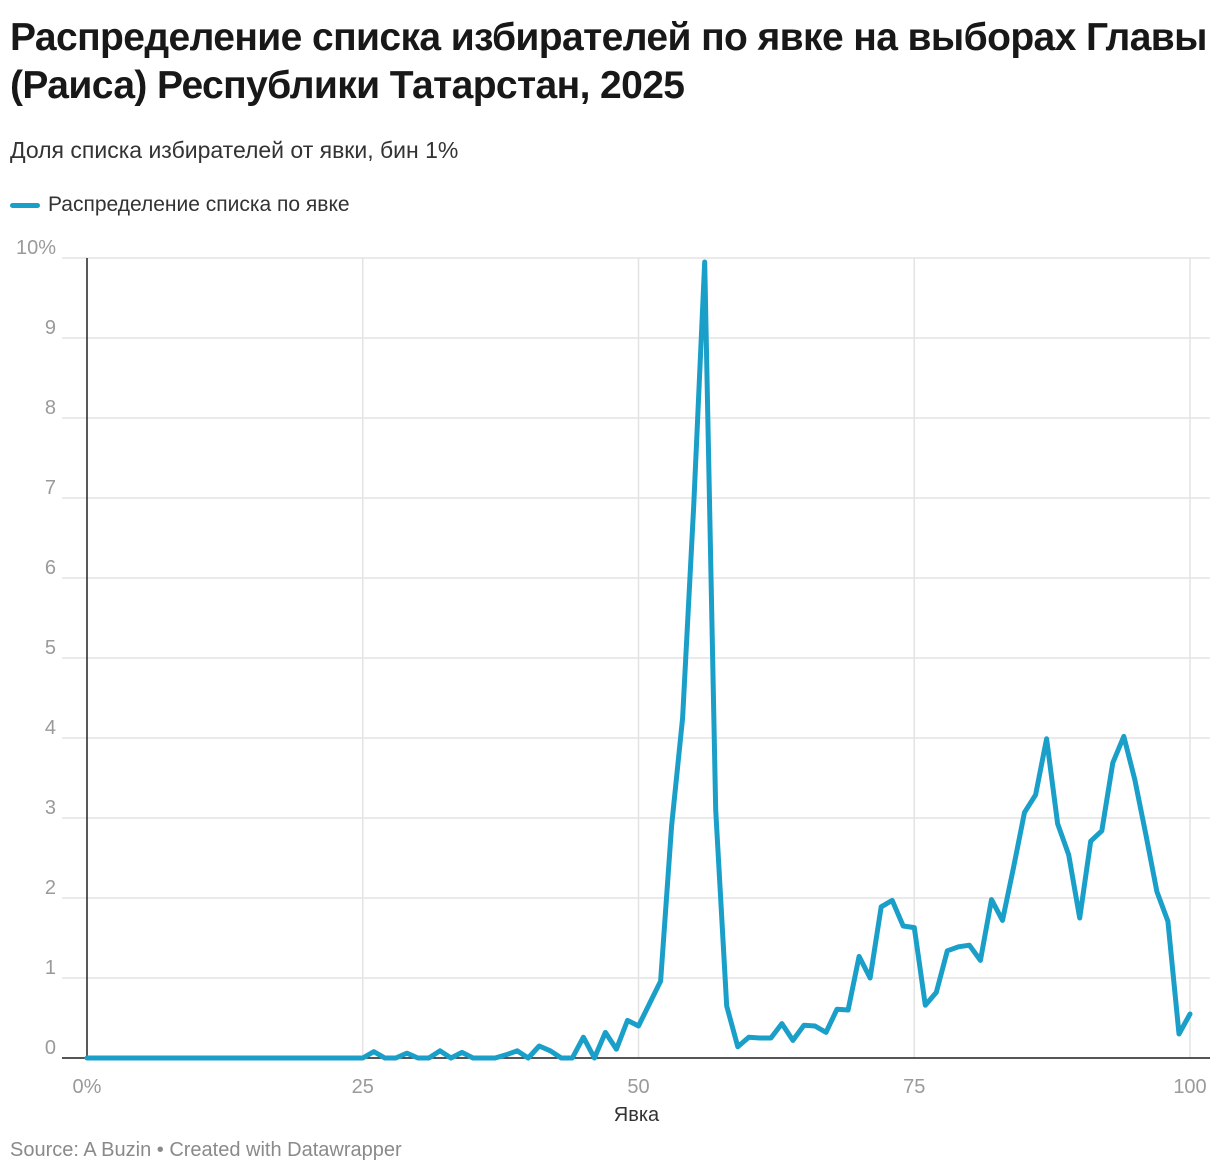 This screenshot has width=1220, height=1174. I want to click on y-tick-label: 4, so click(50, 728).